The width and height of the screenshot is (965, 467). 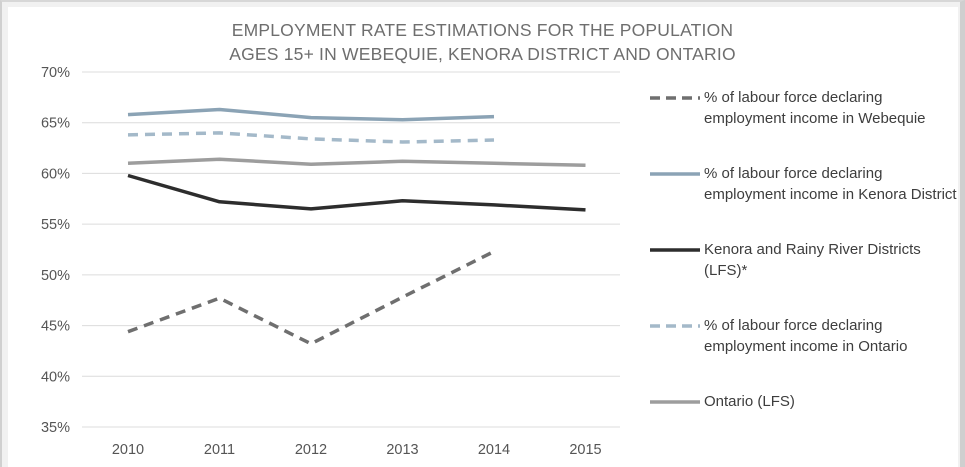 What do you see at coordinates (55, 124) in the screenshot?
I see `y-tick-label: 65%` at bounding box center [55, 124].